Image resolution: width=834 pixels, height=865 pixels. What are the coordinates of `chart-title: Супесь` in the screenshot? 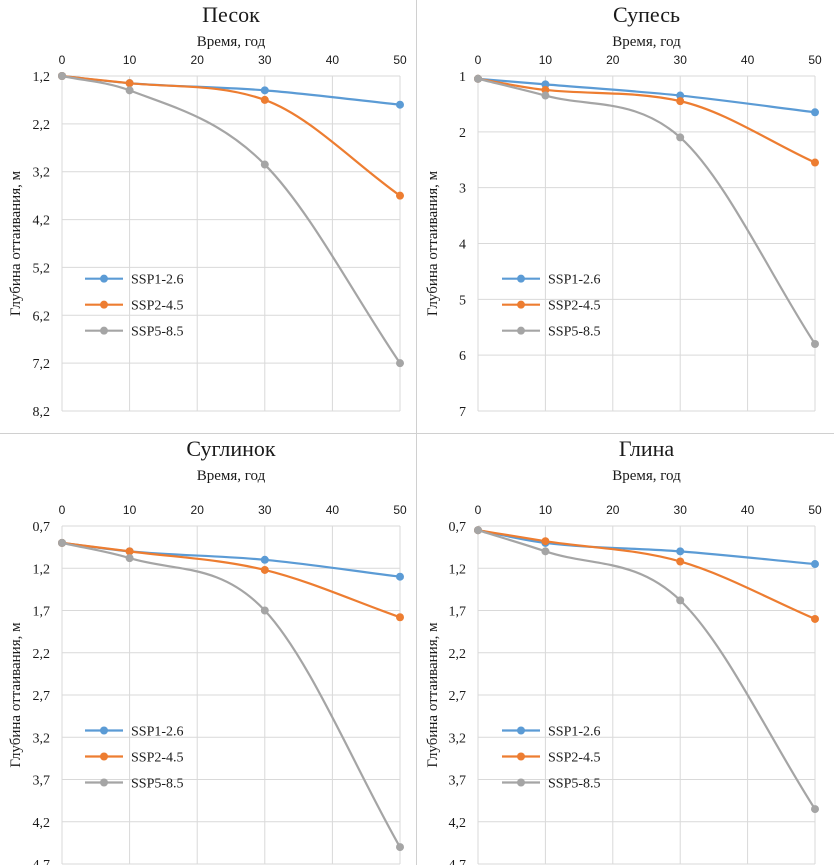 It's located at (646, 14).